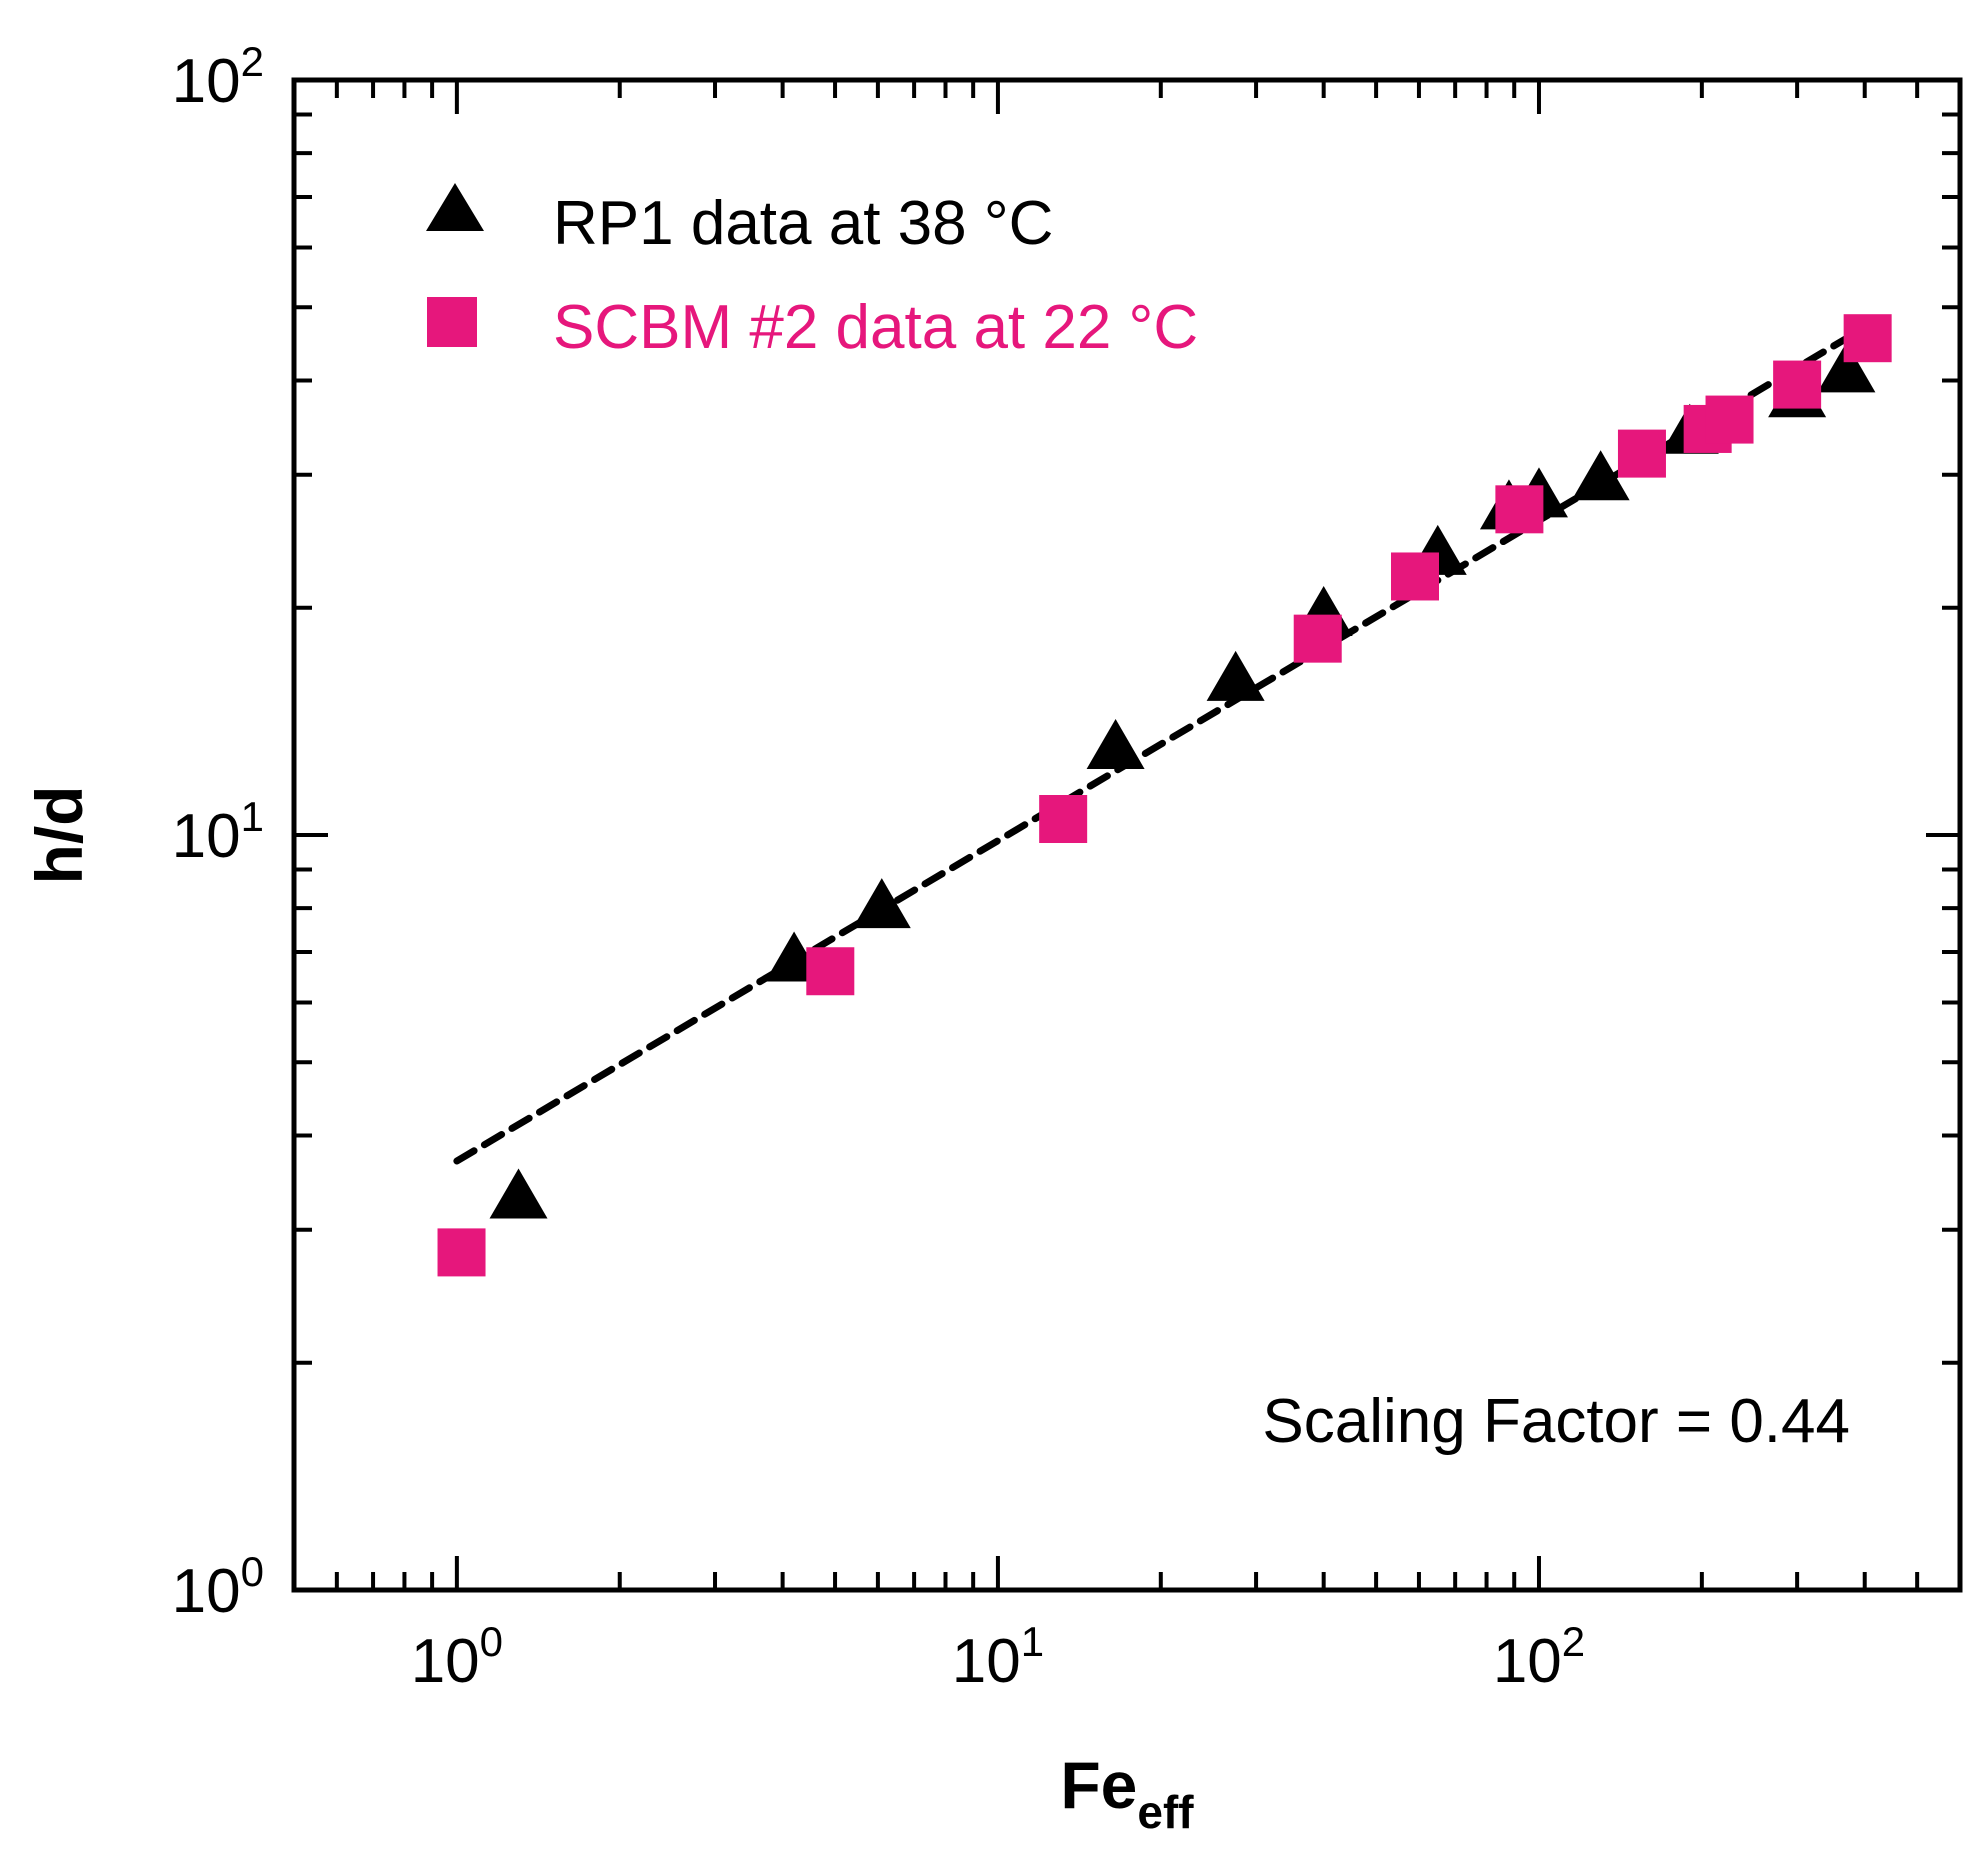 The image size is (1986, 1863). I want to click on y-tick-label: 10⁰, so click(218, 1587).